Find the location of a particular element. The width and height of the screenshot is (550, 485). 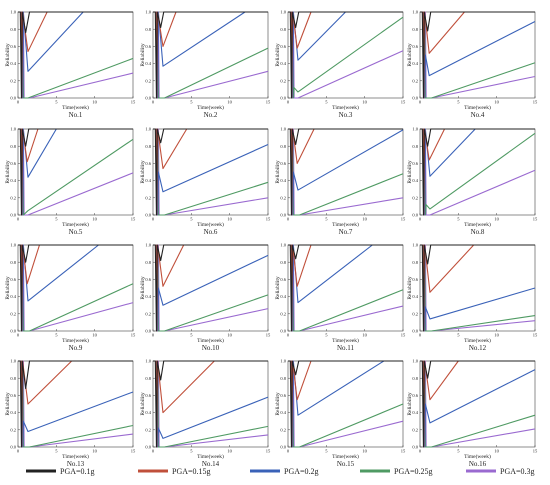

panel-title: No.6 is located at coordinates (211, 232).